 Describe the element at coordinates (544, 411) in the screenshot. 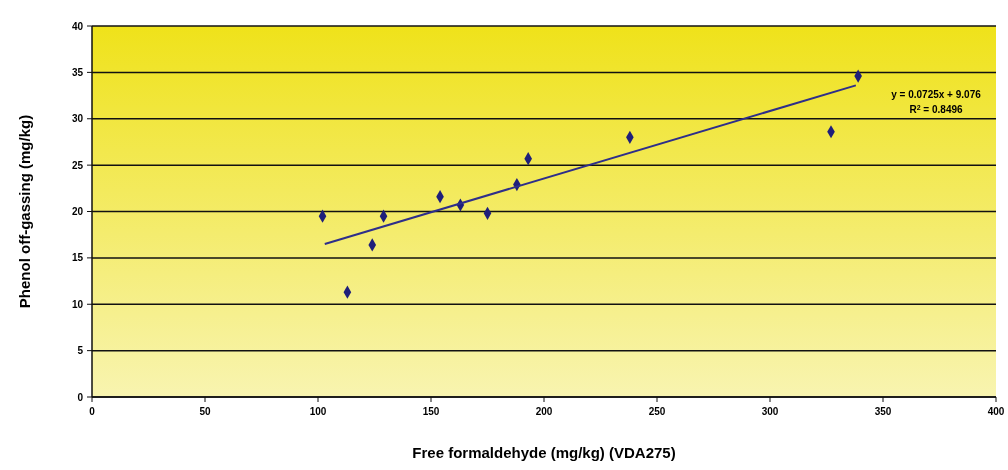

I see `x-tick-label: 200` at that location.